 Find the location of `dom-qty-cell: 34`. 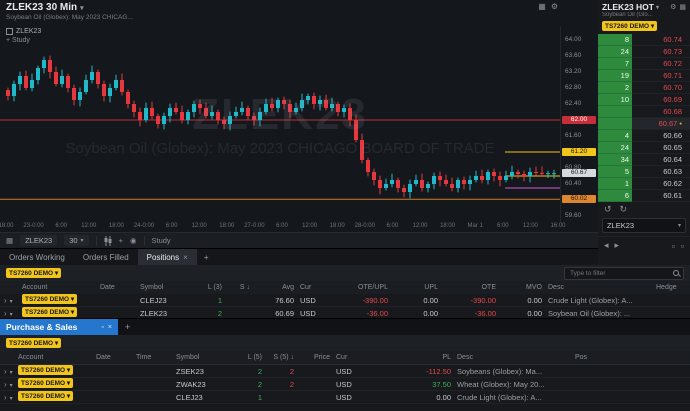

dom-qty-cell: 34 is located at coordinates (615, 160).